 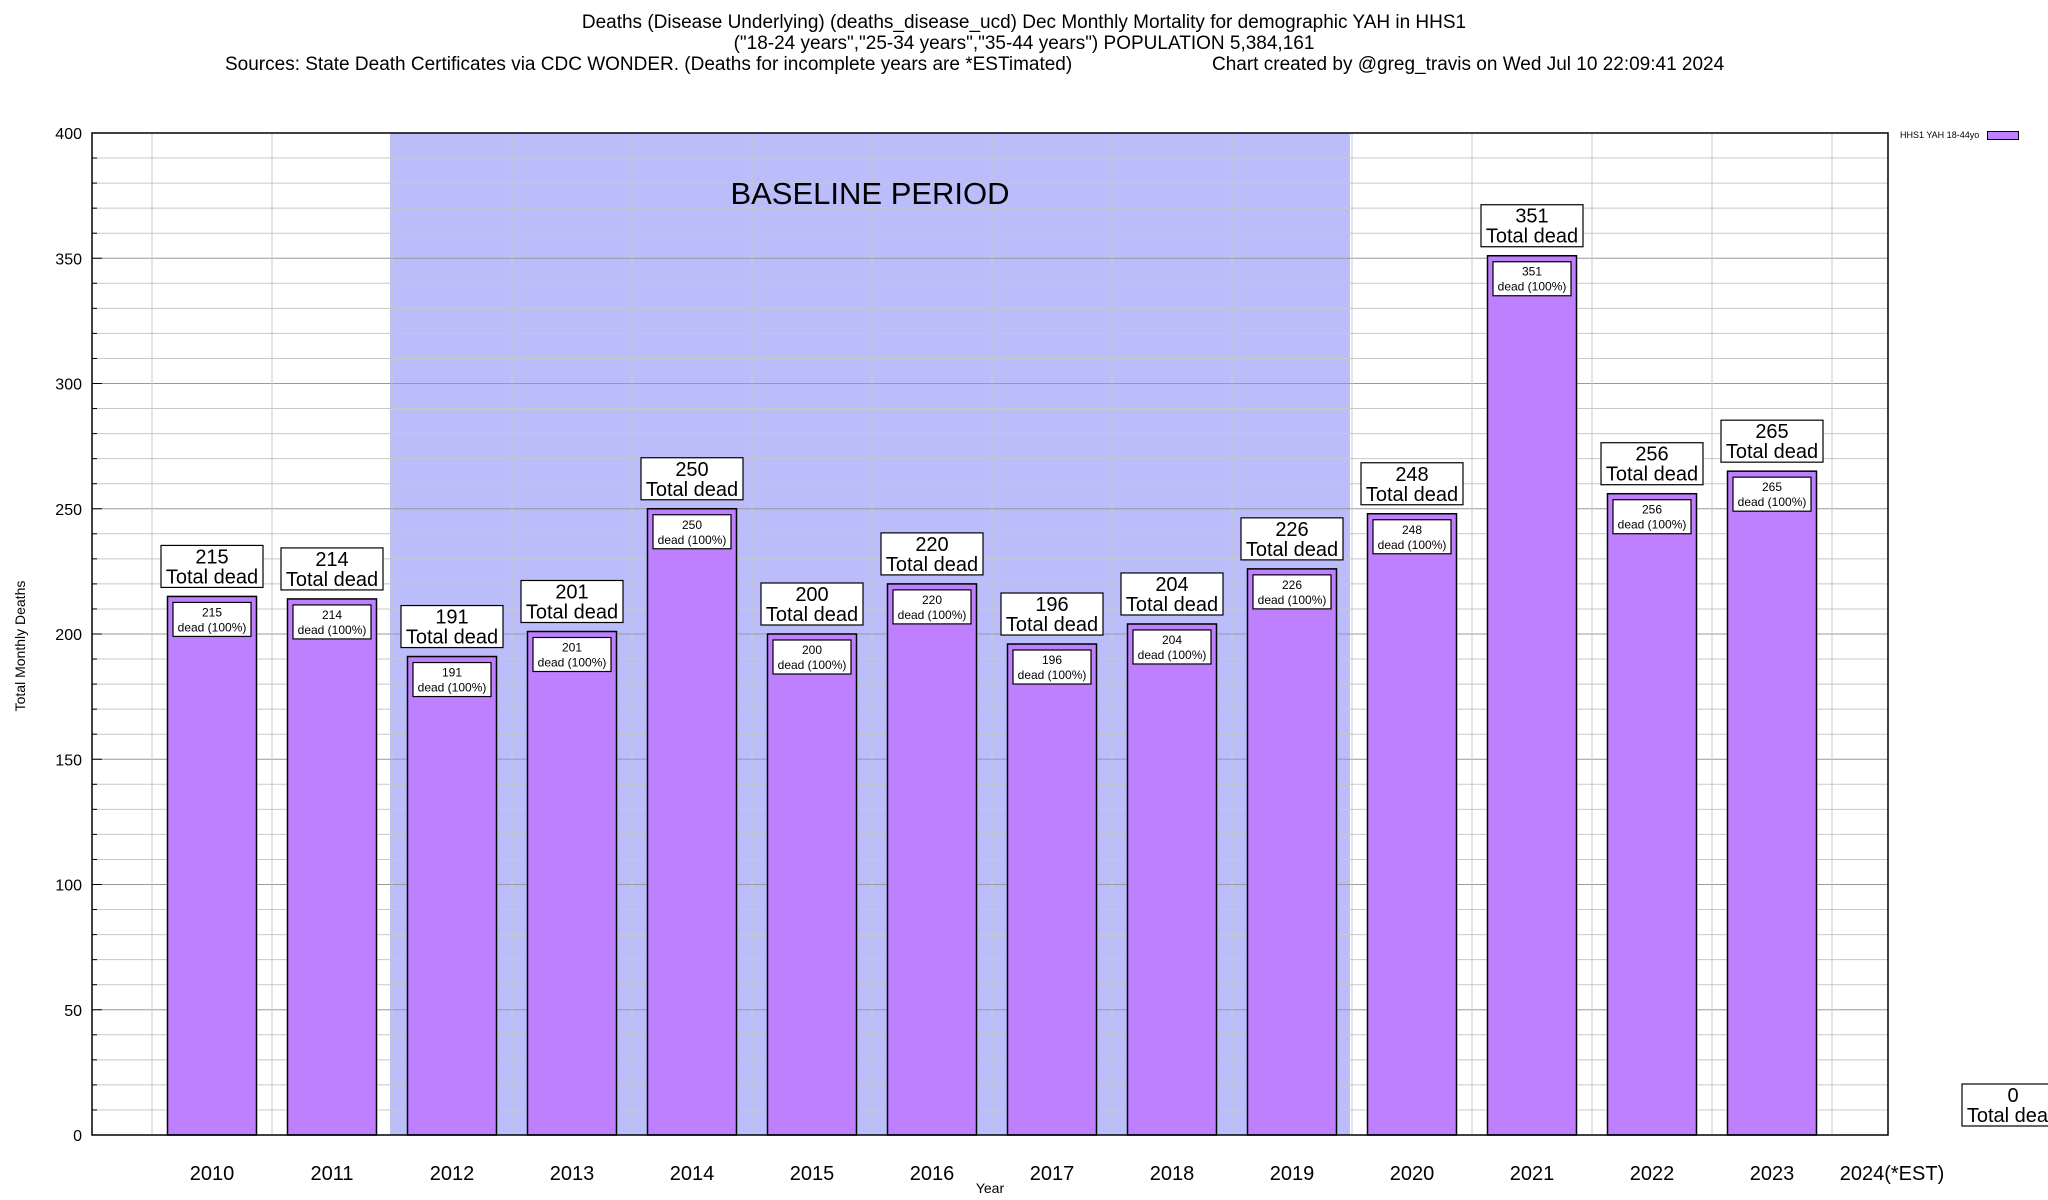 What do you see at coordinates (212, 1174) in the screenshot?
I see `x-tick-label: 2010` at bounding box center [212, 1174].